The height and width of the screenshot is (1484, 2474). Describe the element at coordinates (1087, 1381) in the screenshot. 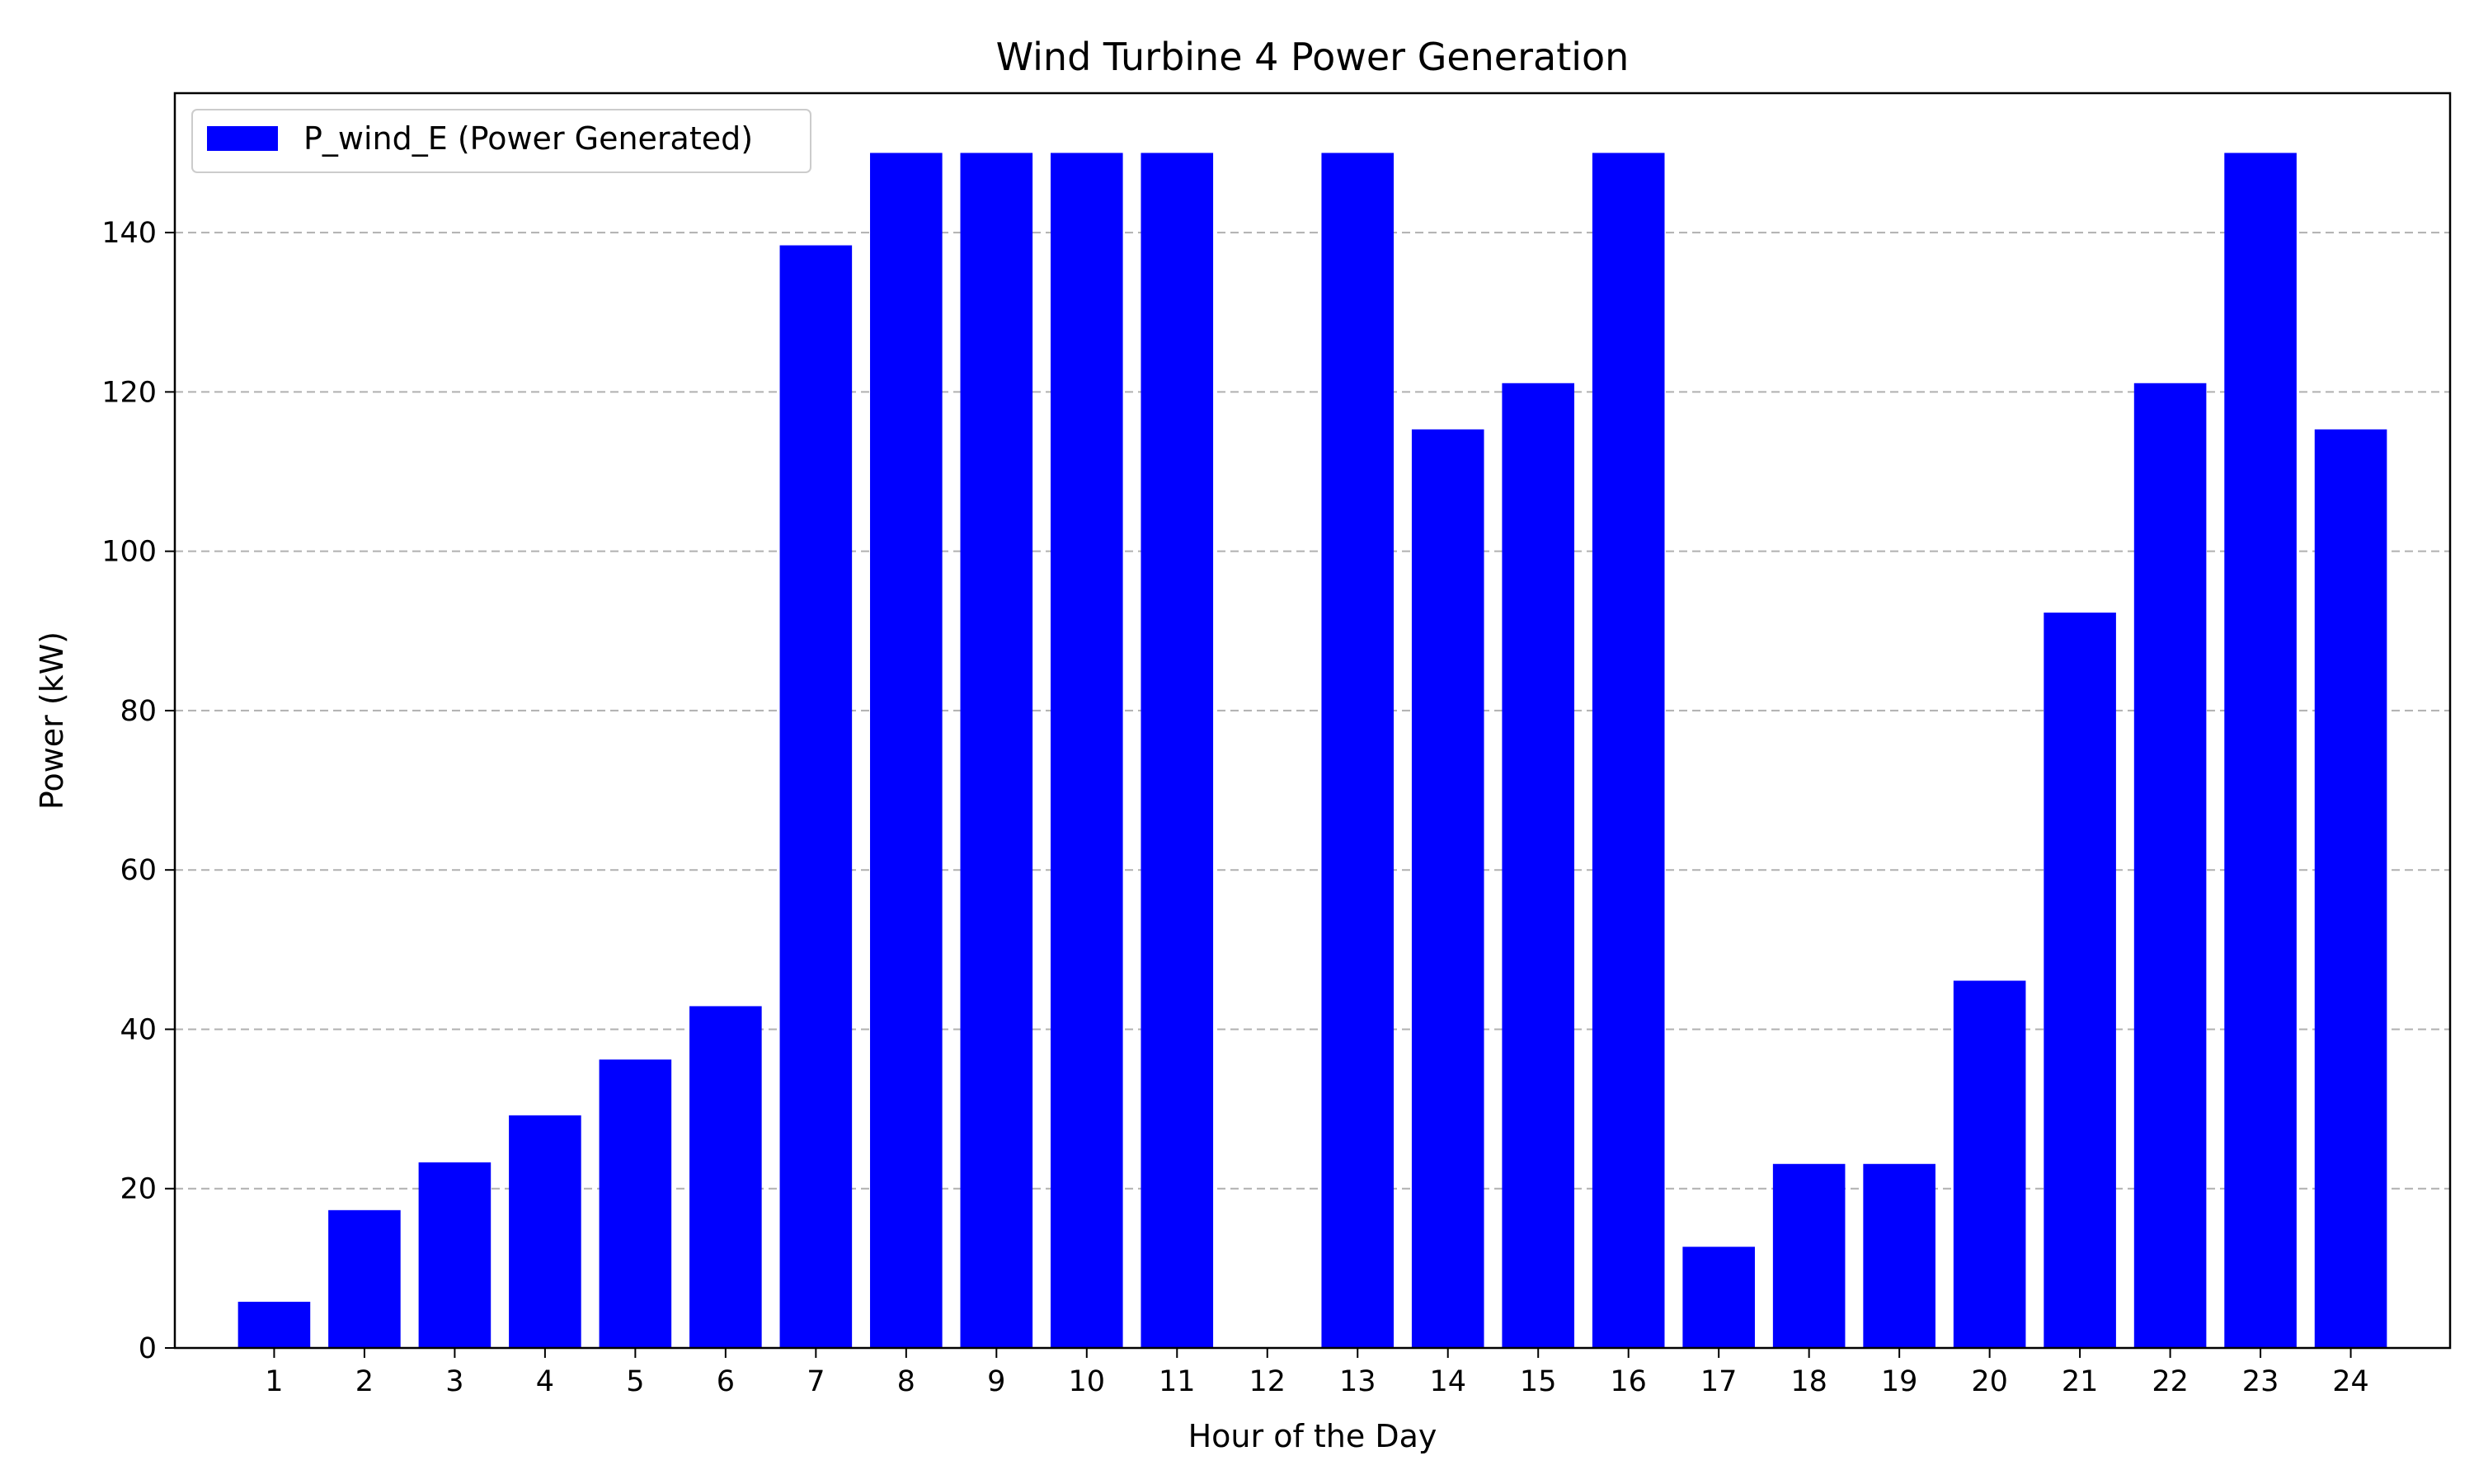

I see `x-tick-label: 10` at that location.